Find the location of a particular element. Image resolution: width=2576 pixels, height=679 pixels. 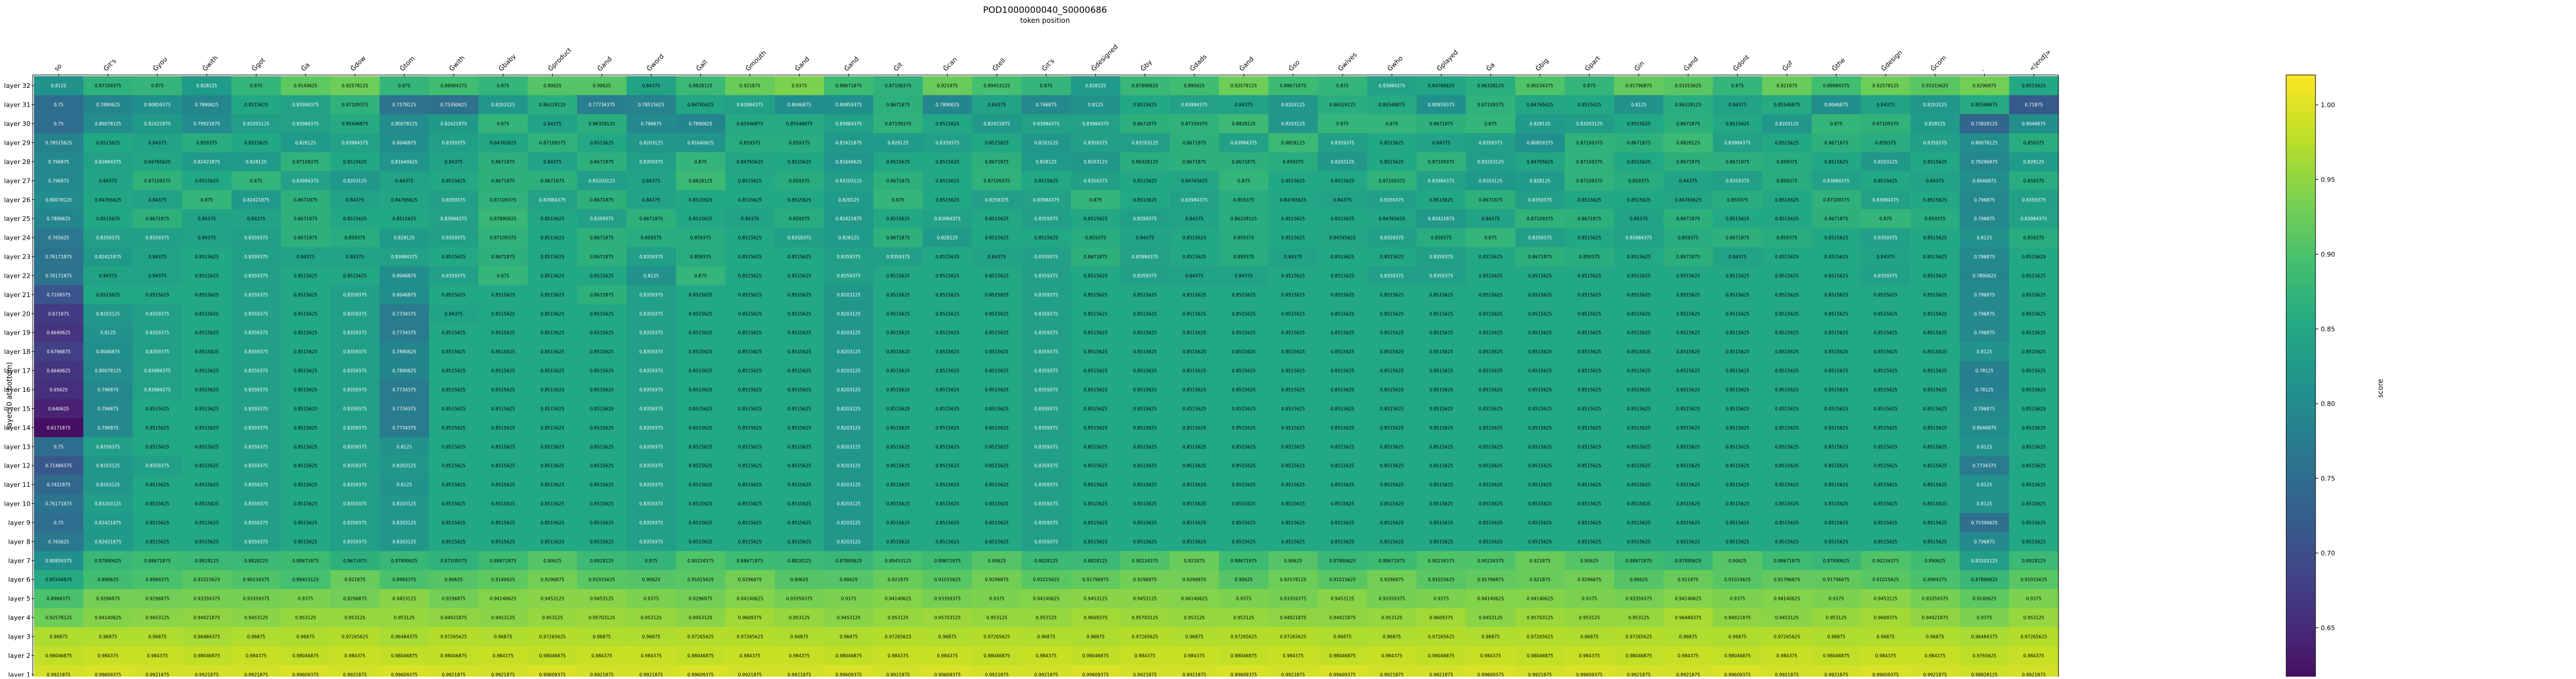

x-tick-label: Ġdads is located at coordinates (1198, 63).